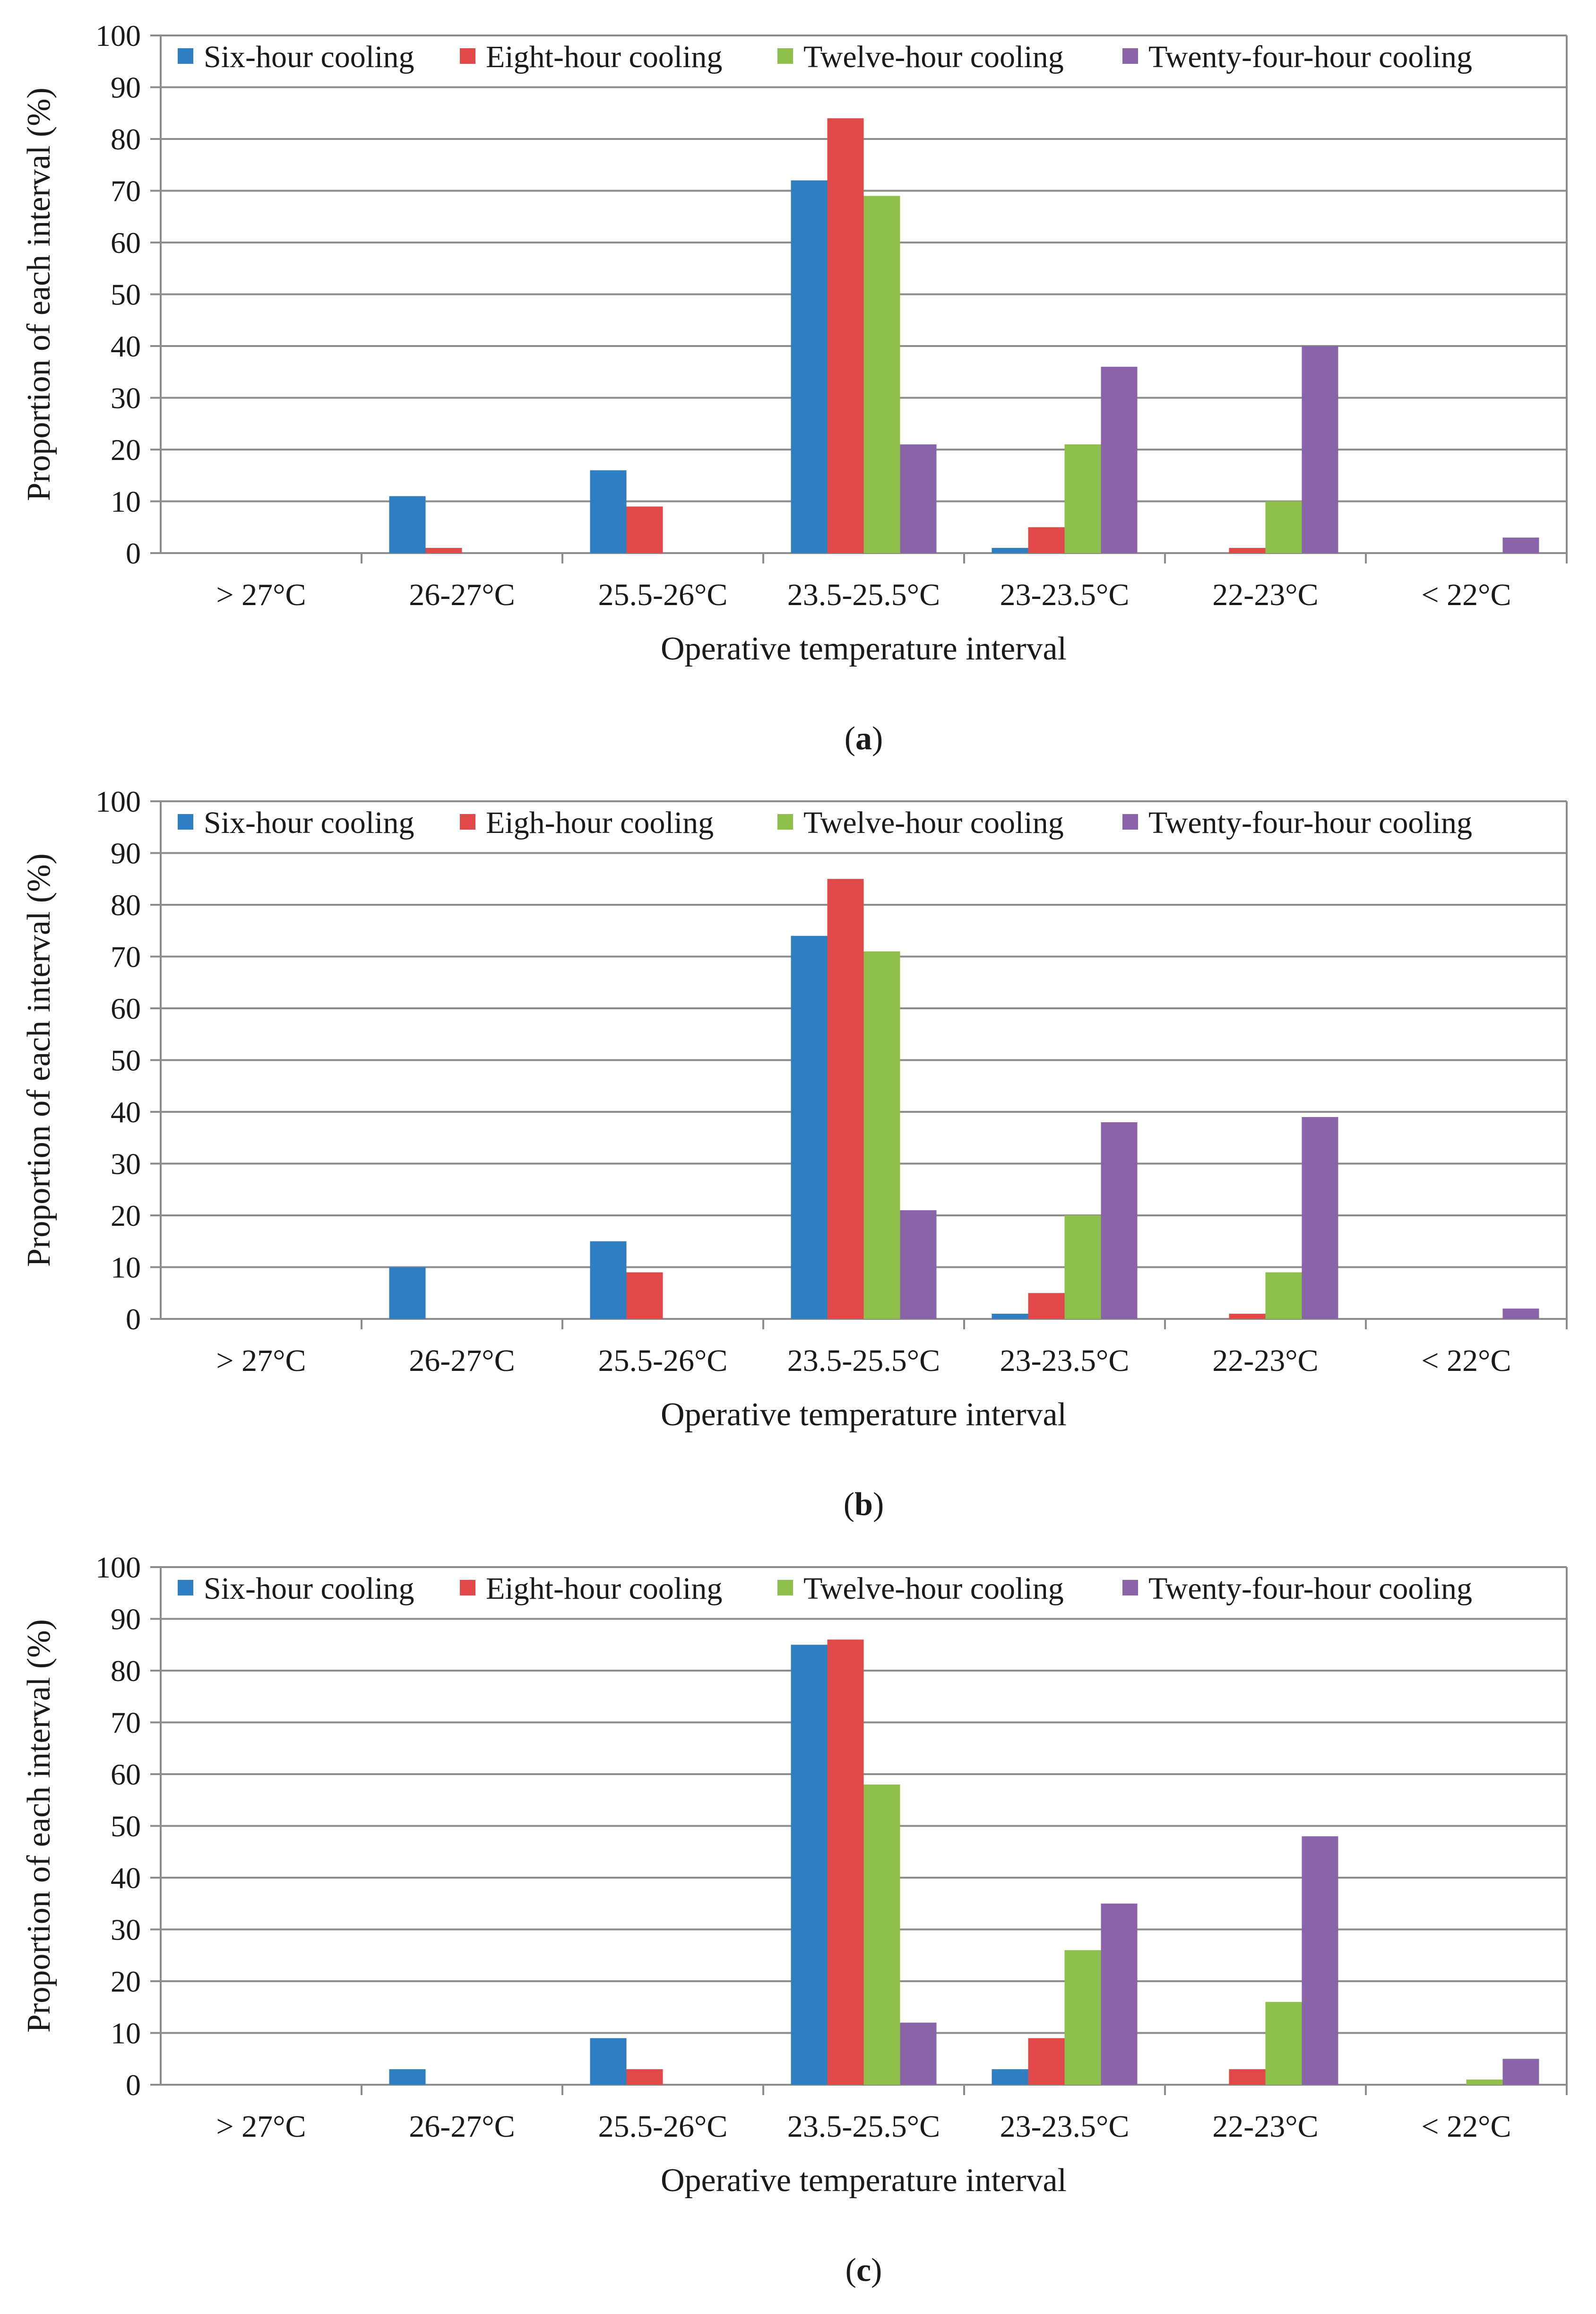 This screenshot has height=2314, width=1596. Describe the element at coordinates (604, 57) in the screenshot. I see `legend-label: Eight-hour cooling` at that location.